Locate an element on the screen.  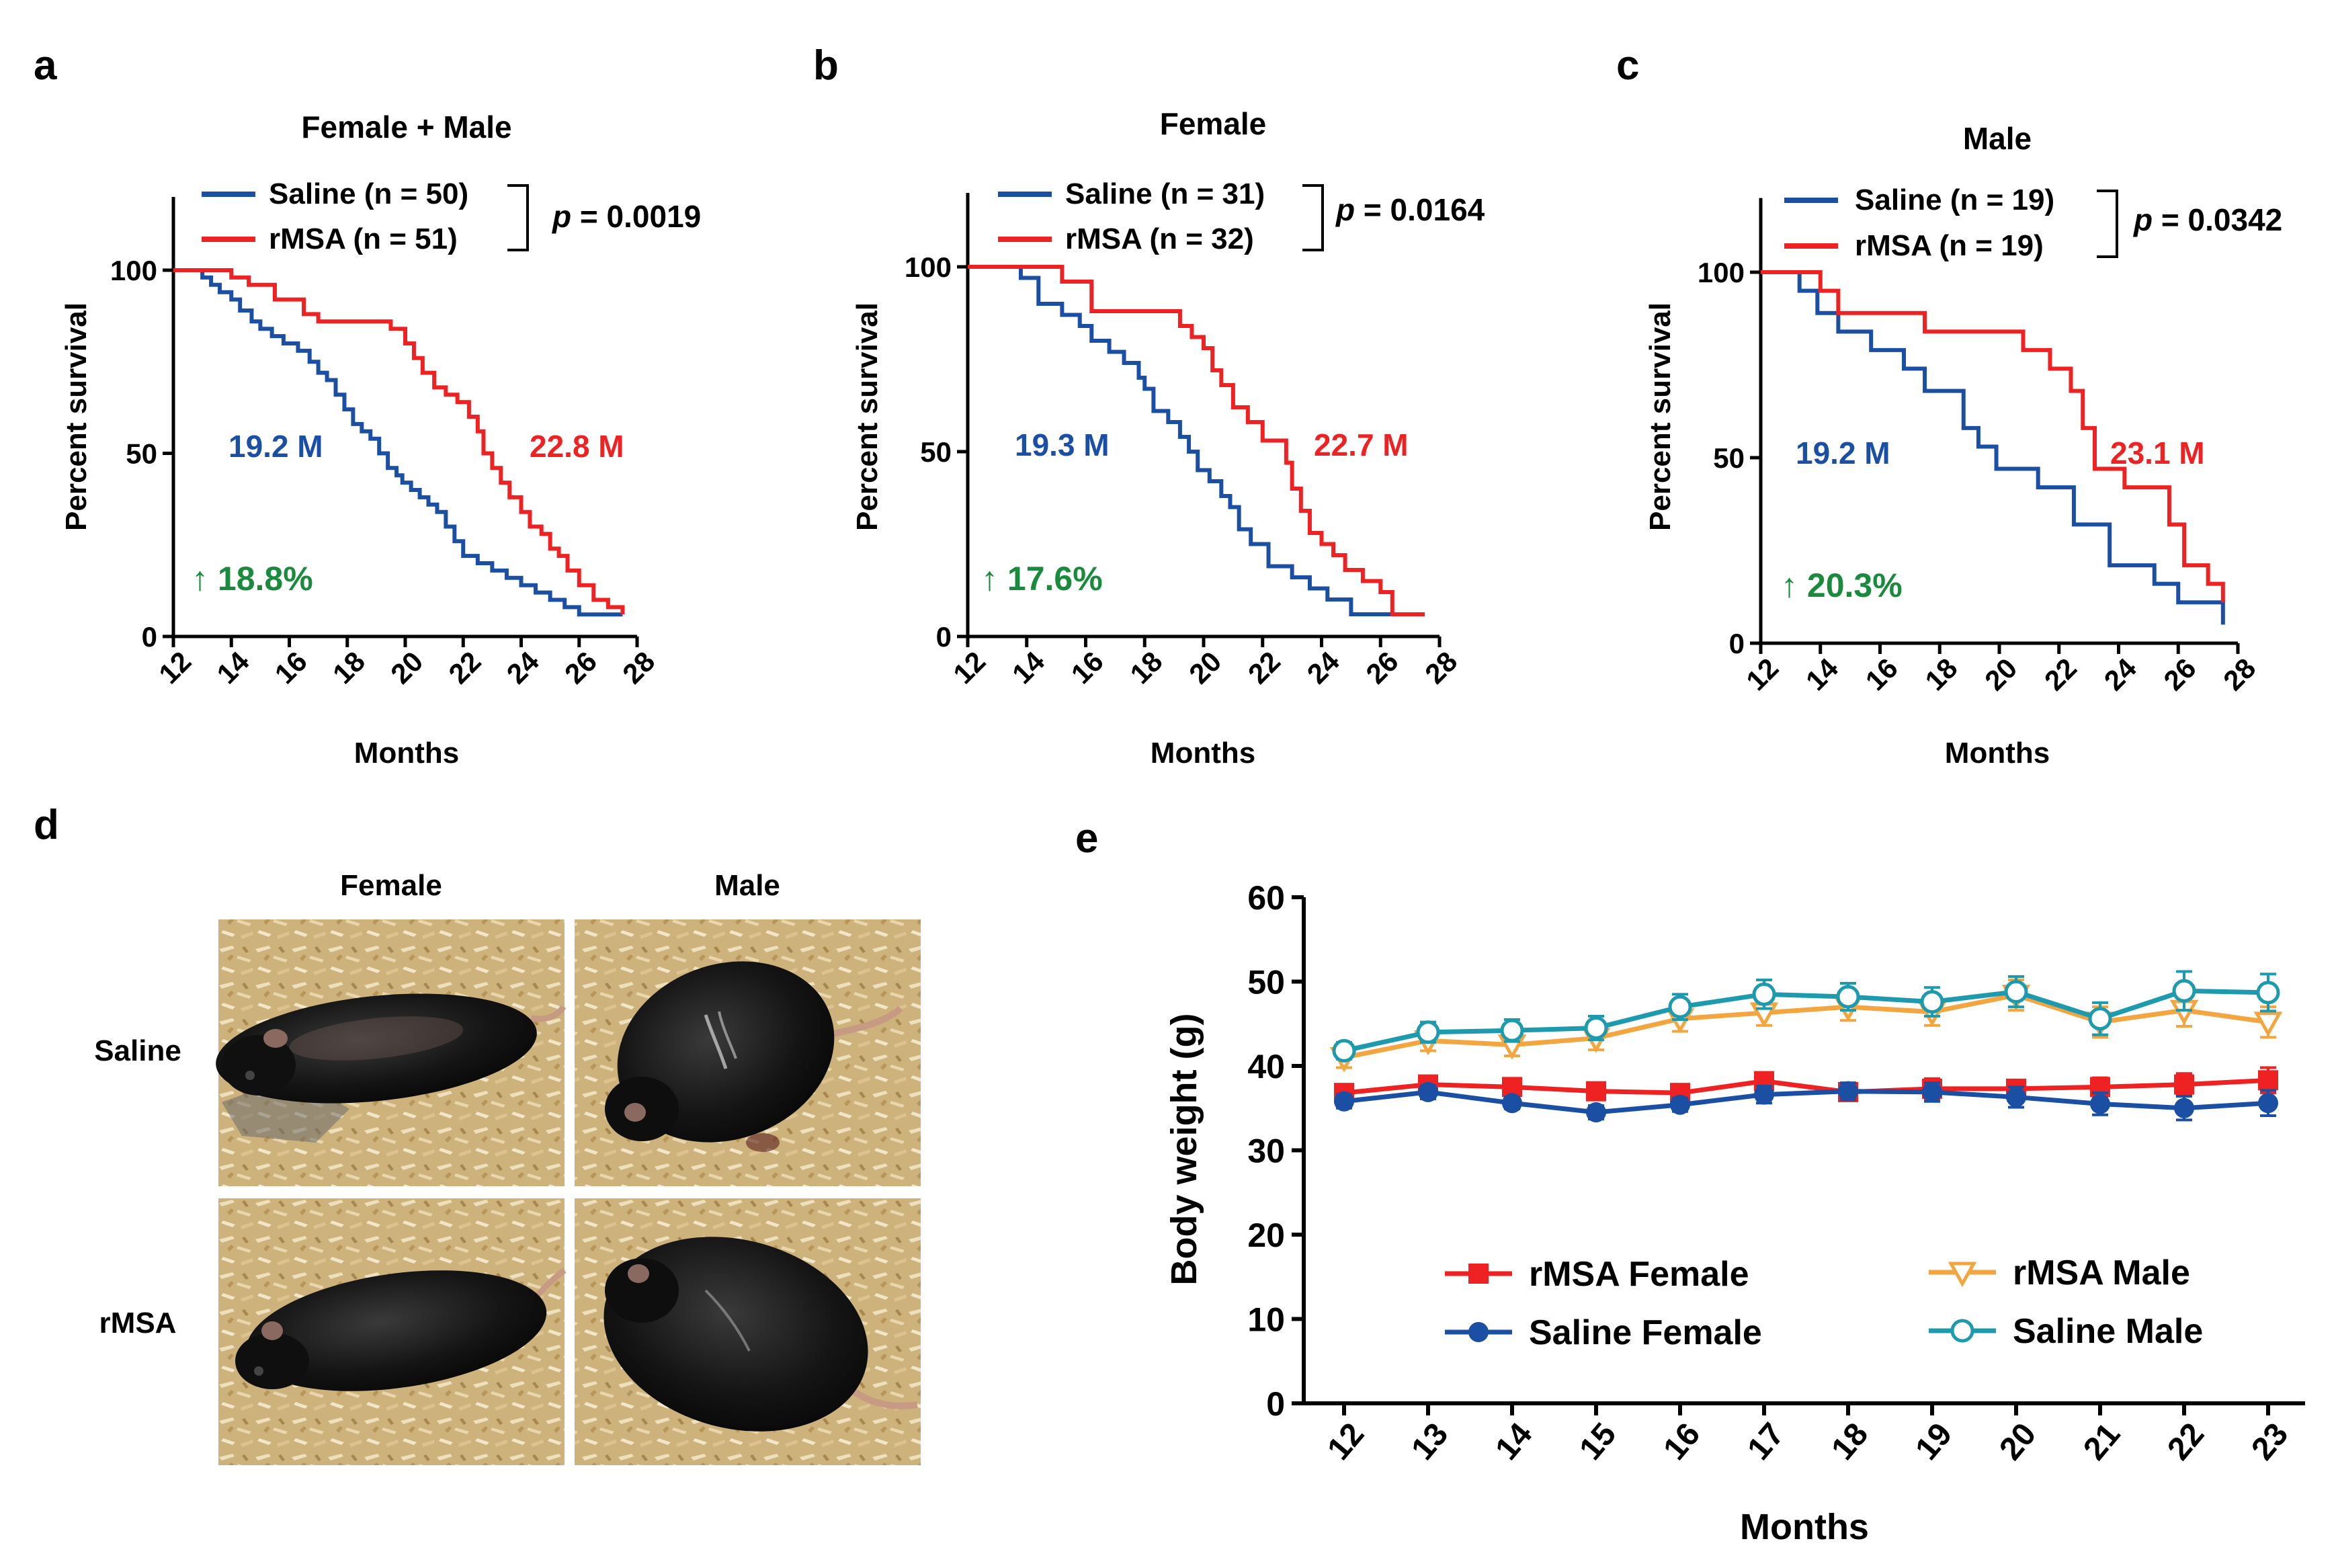
chart-a-xlabel: Months is located at coordinates (406, 754).